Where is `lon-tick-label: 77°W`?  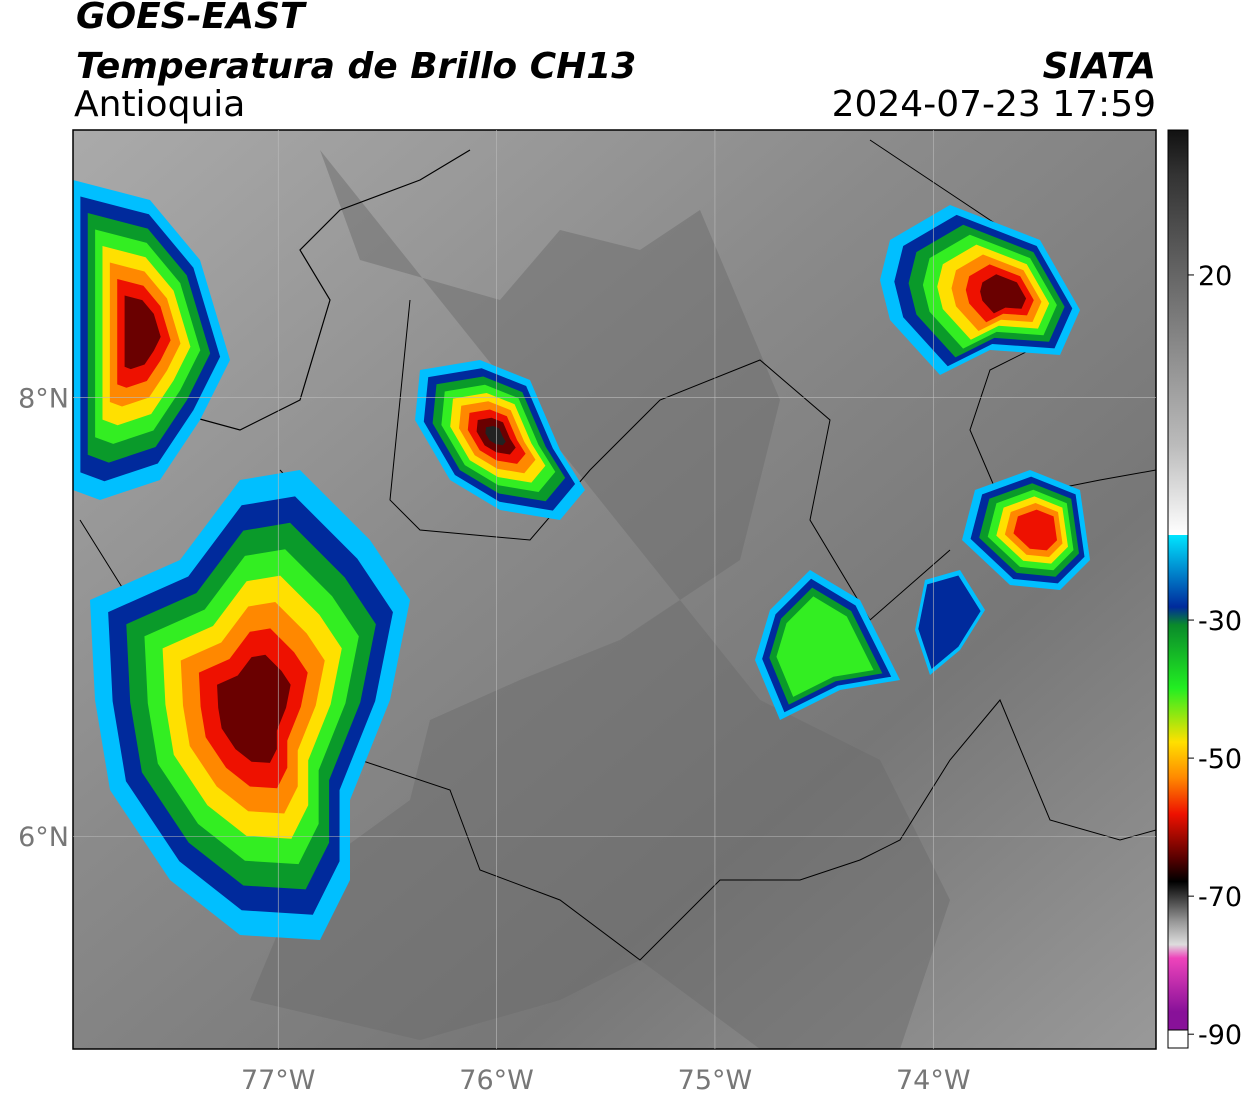
lon-tick-label: 77°W is located at coordinates (278, 1080).